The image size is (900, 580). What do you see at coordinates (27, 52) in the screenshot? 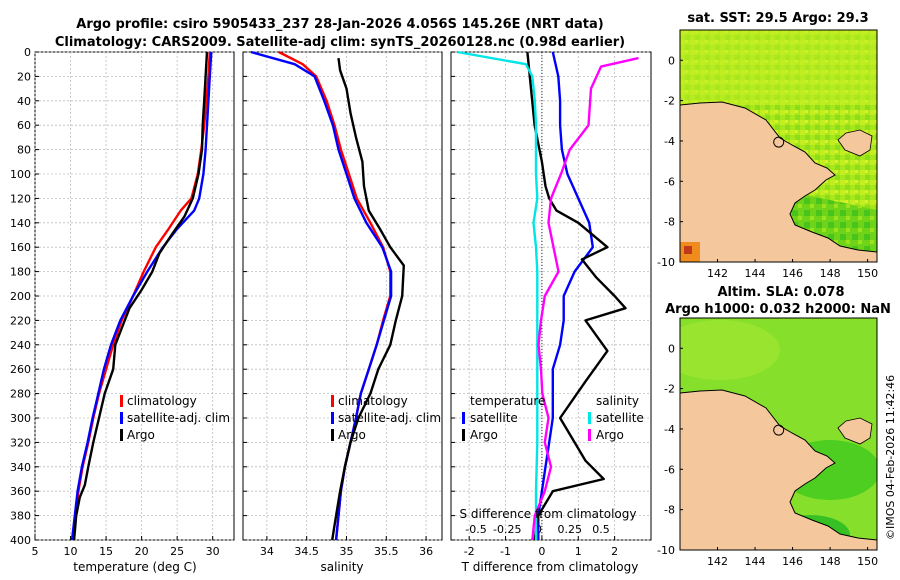
I see `y-tick-label: 0` at bounding box center [27, 52].